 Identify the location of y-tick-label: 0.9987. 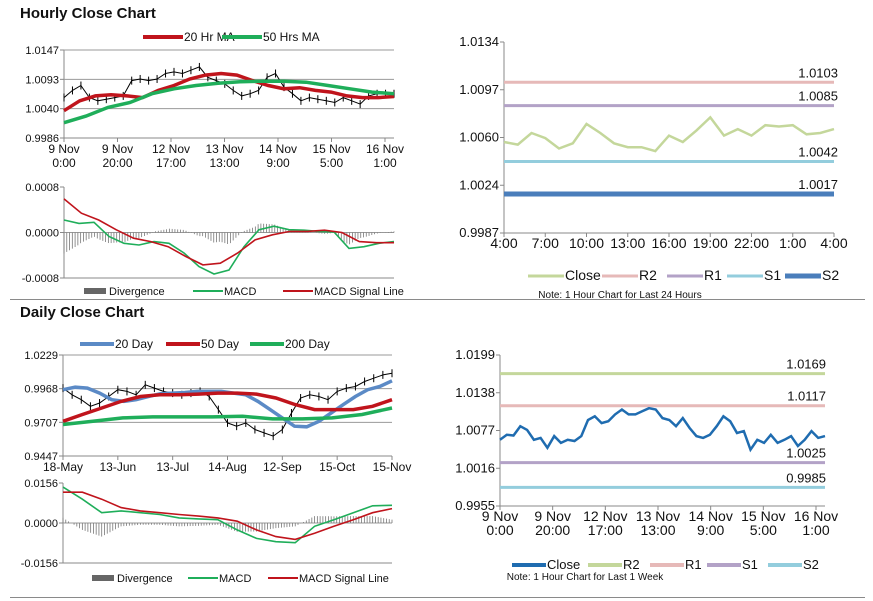
(479, 232).